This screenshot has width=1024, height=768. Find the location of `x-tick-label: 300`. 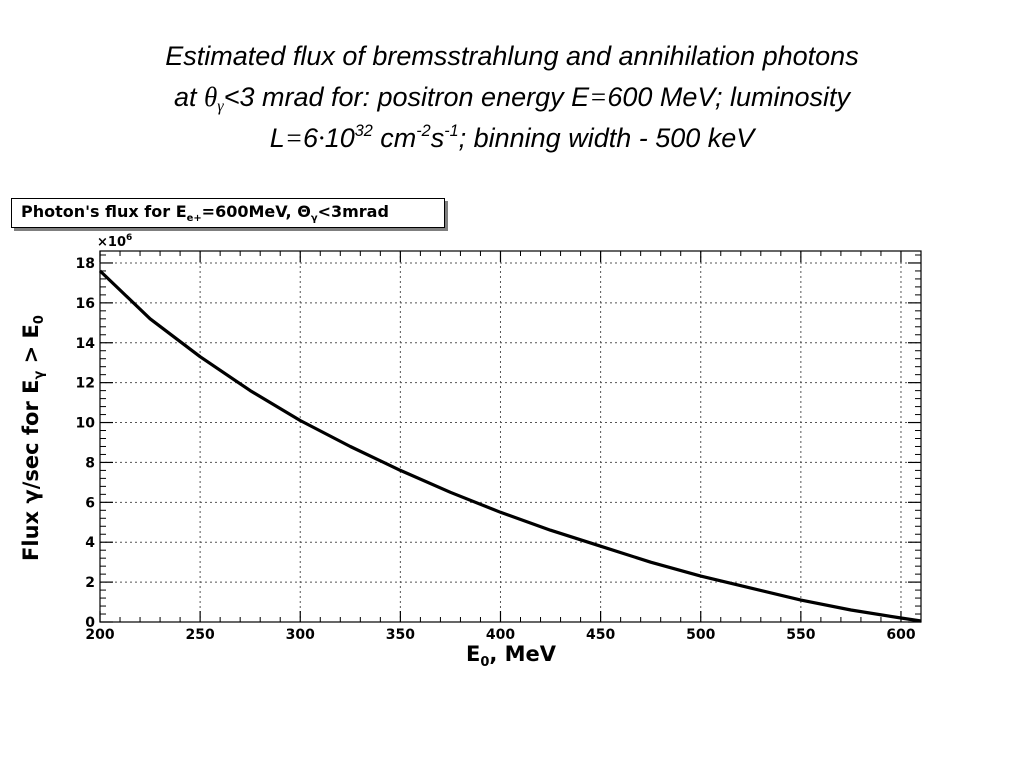

x-tick-label: 300 is located at coordinates (300, 635).